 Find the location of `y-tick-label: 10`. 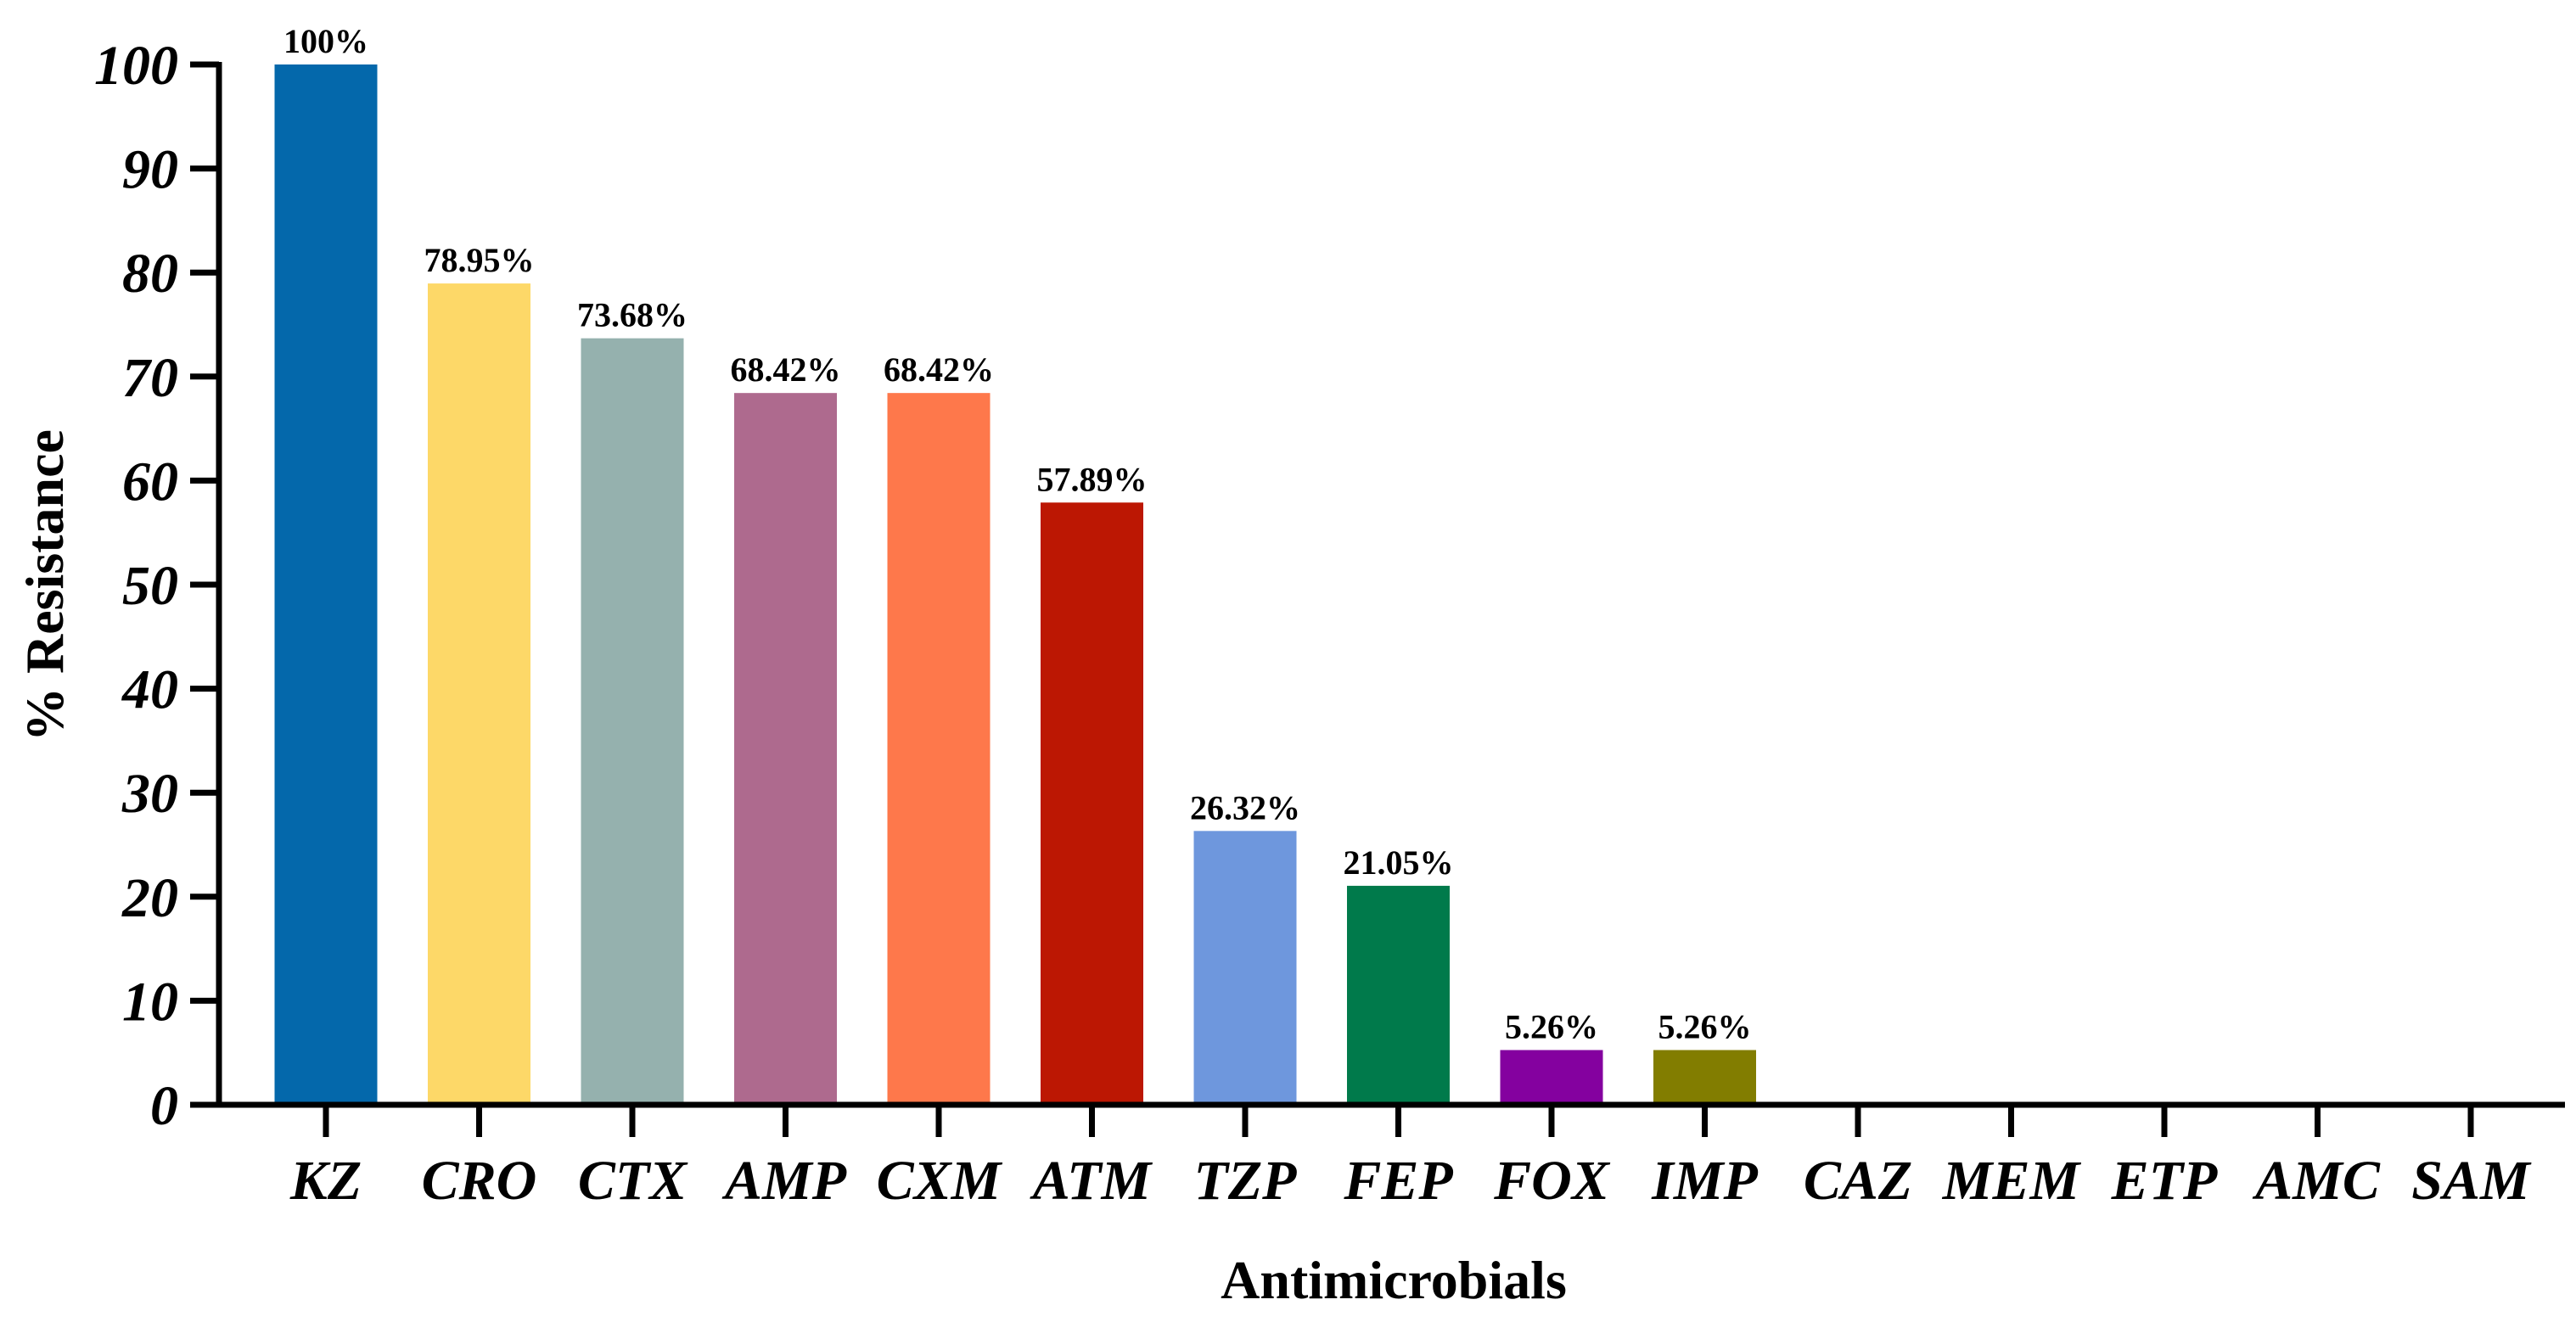

y-tick-label: 10 is located at coordinates (150, 1002).